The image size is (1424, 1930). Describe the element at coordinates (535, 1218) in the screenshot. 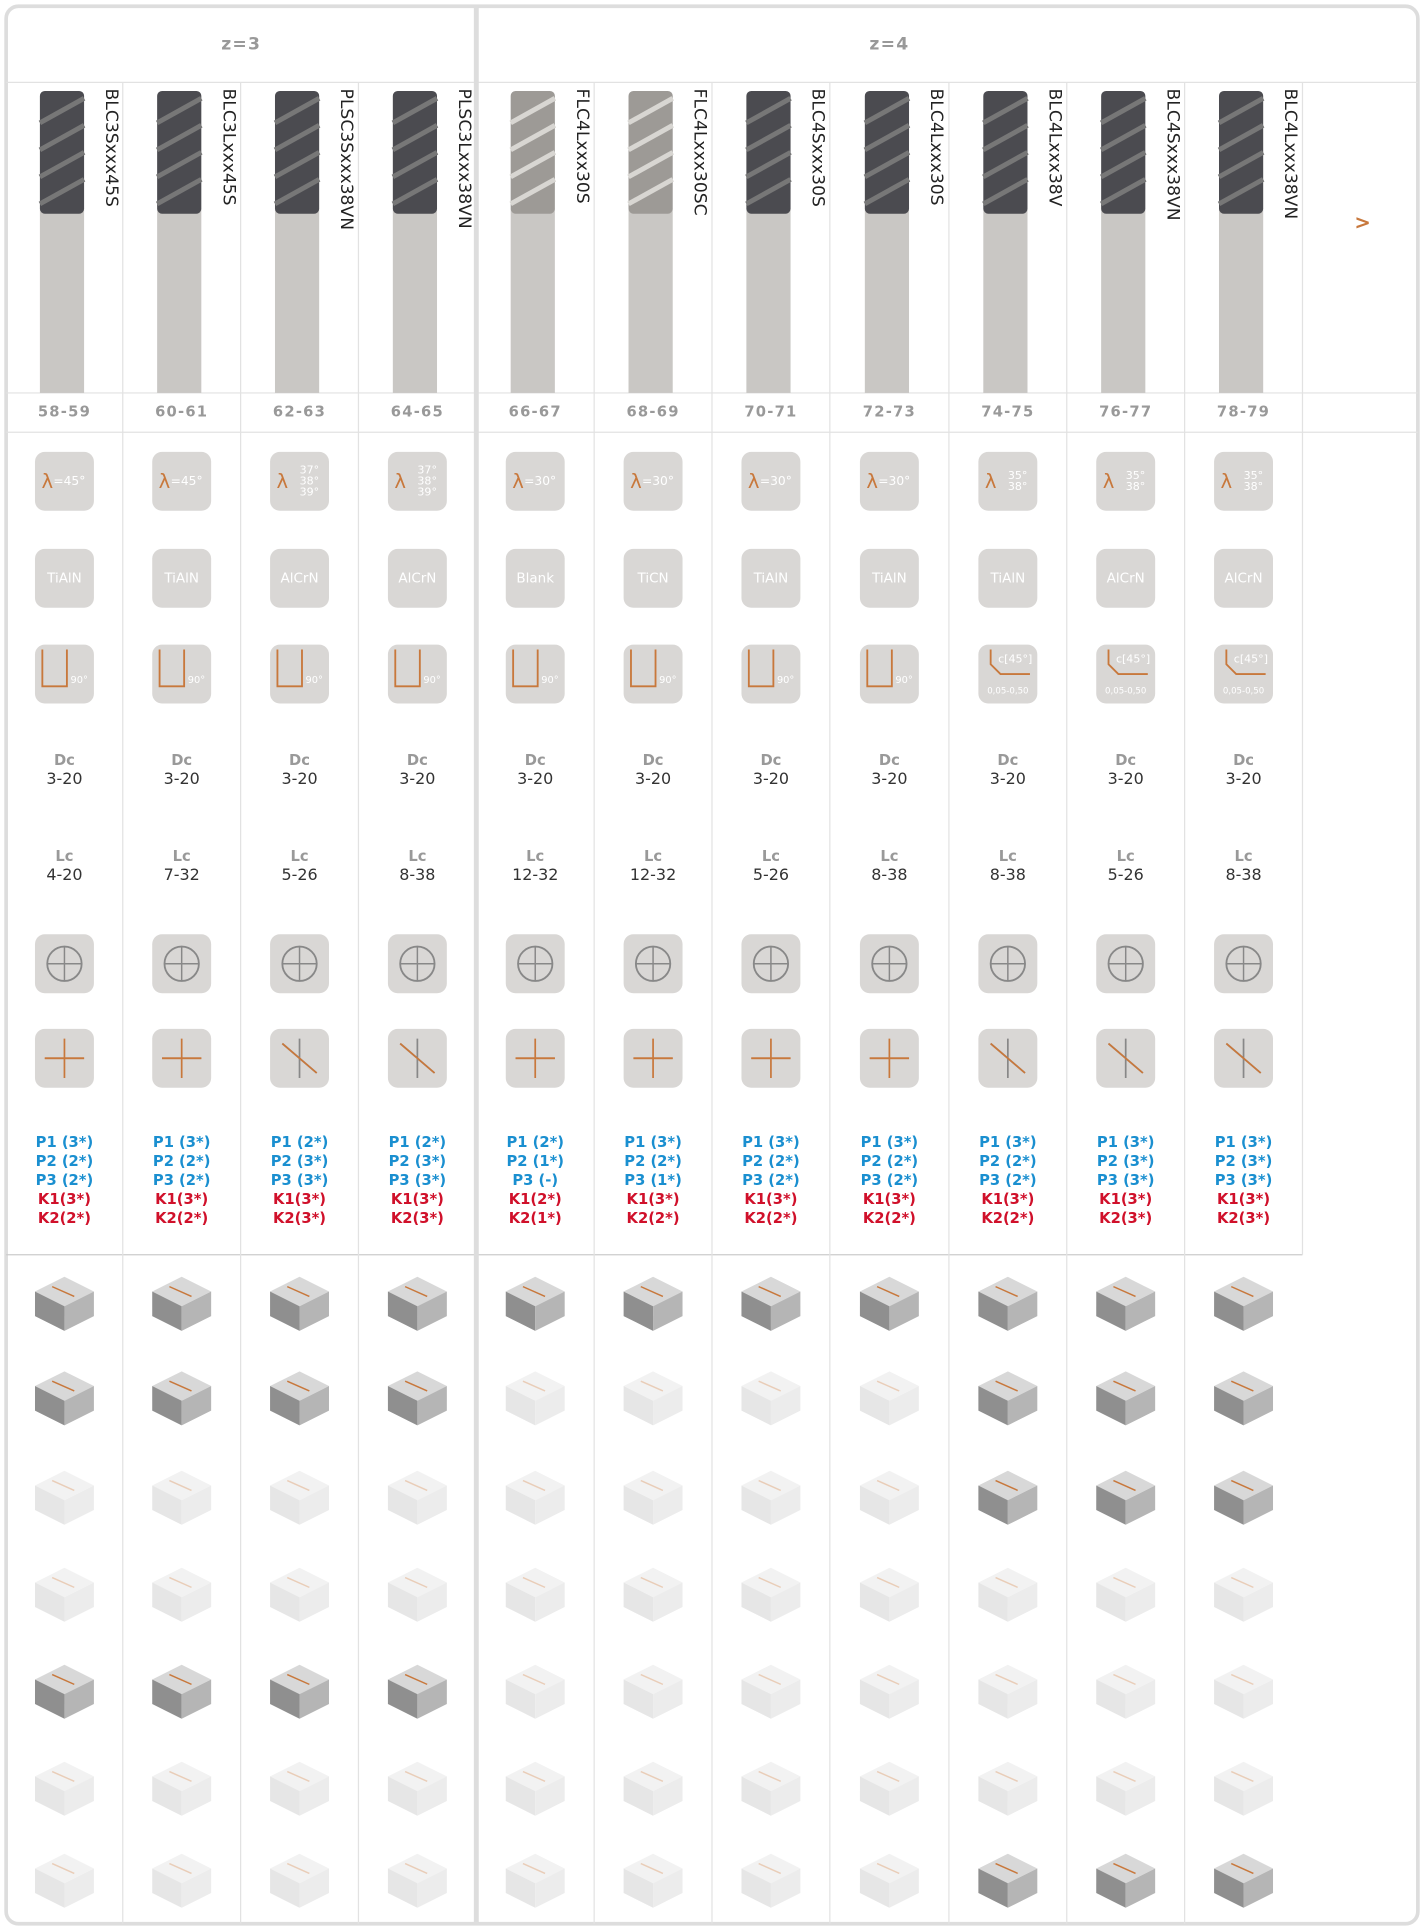

I see `material-rating: K2(1*)` at that location.